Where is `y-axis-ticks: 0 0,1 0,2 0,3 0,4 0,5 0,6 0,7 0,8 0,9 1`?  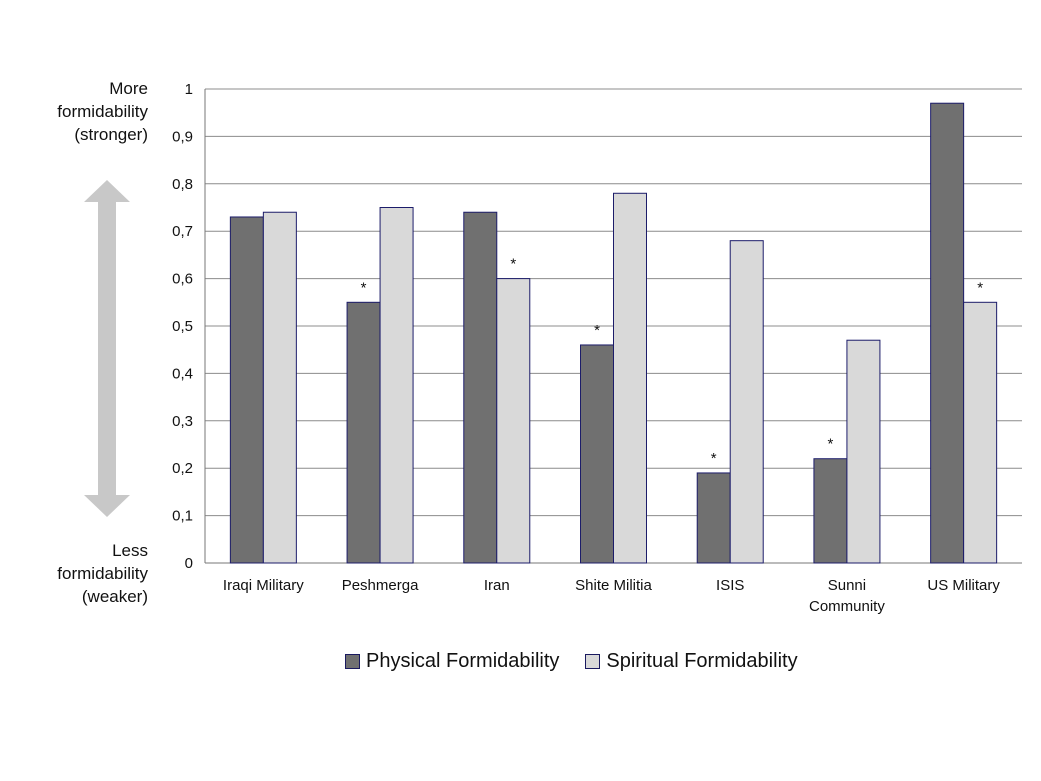
y-axis-ticks: 0 0,1 0,2 0,3 0,4 0,5 0,6 0,7 0,8 0,9 1 is located at coordinates (182, 326).